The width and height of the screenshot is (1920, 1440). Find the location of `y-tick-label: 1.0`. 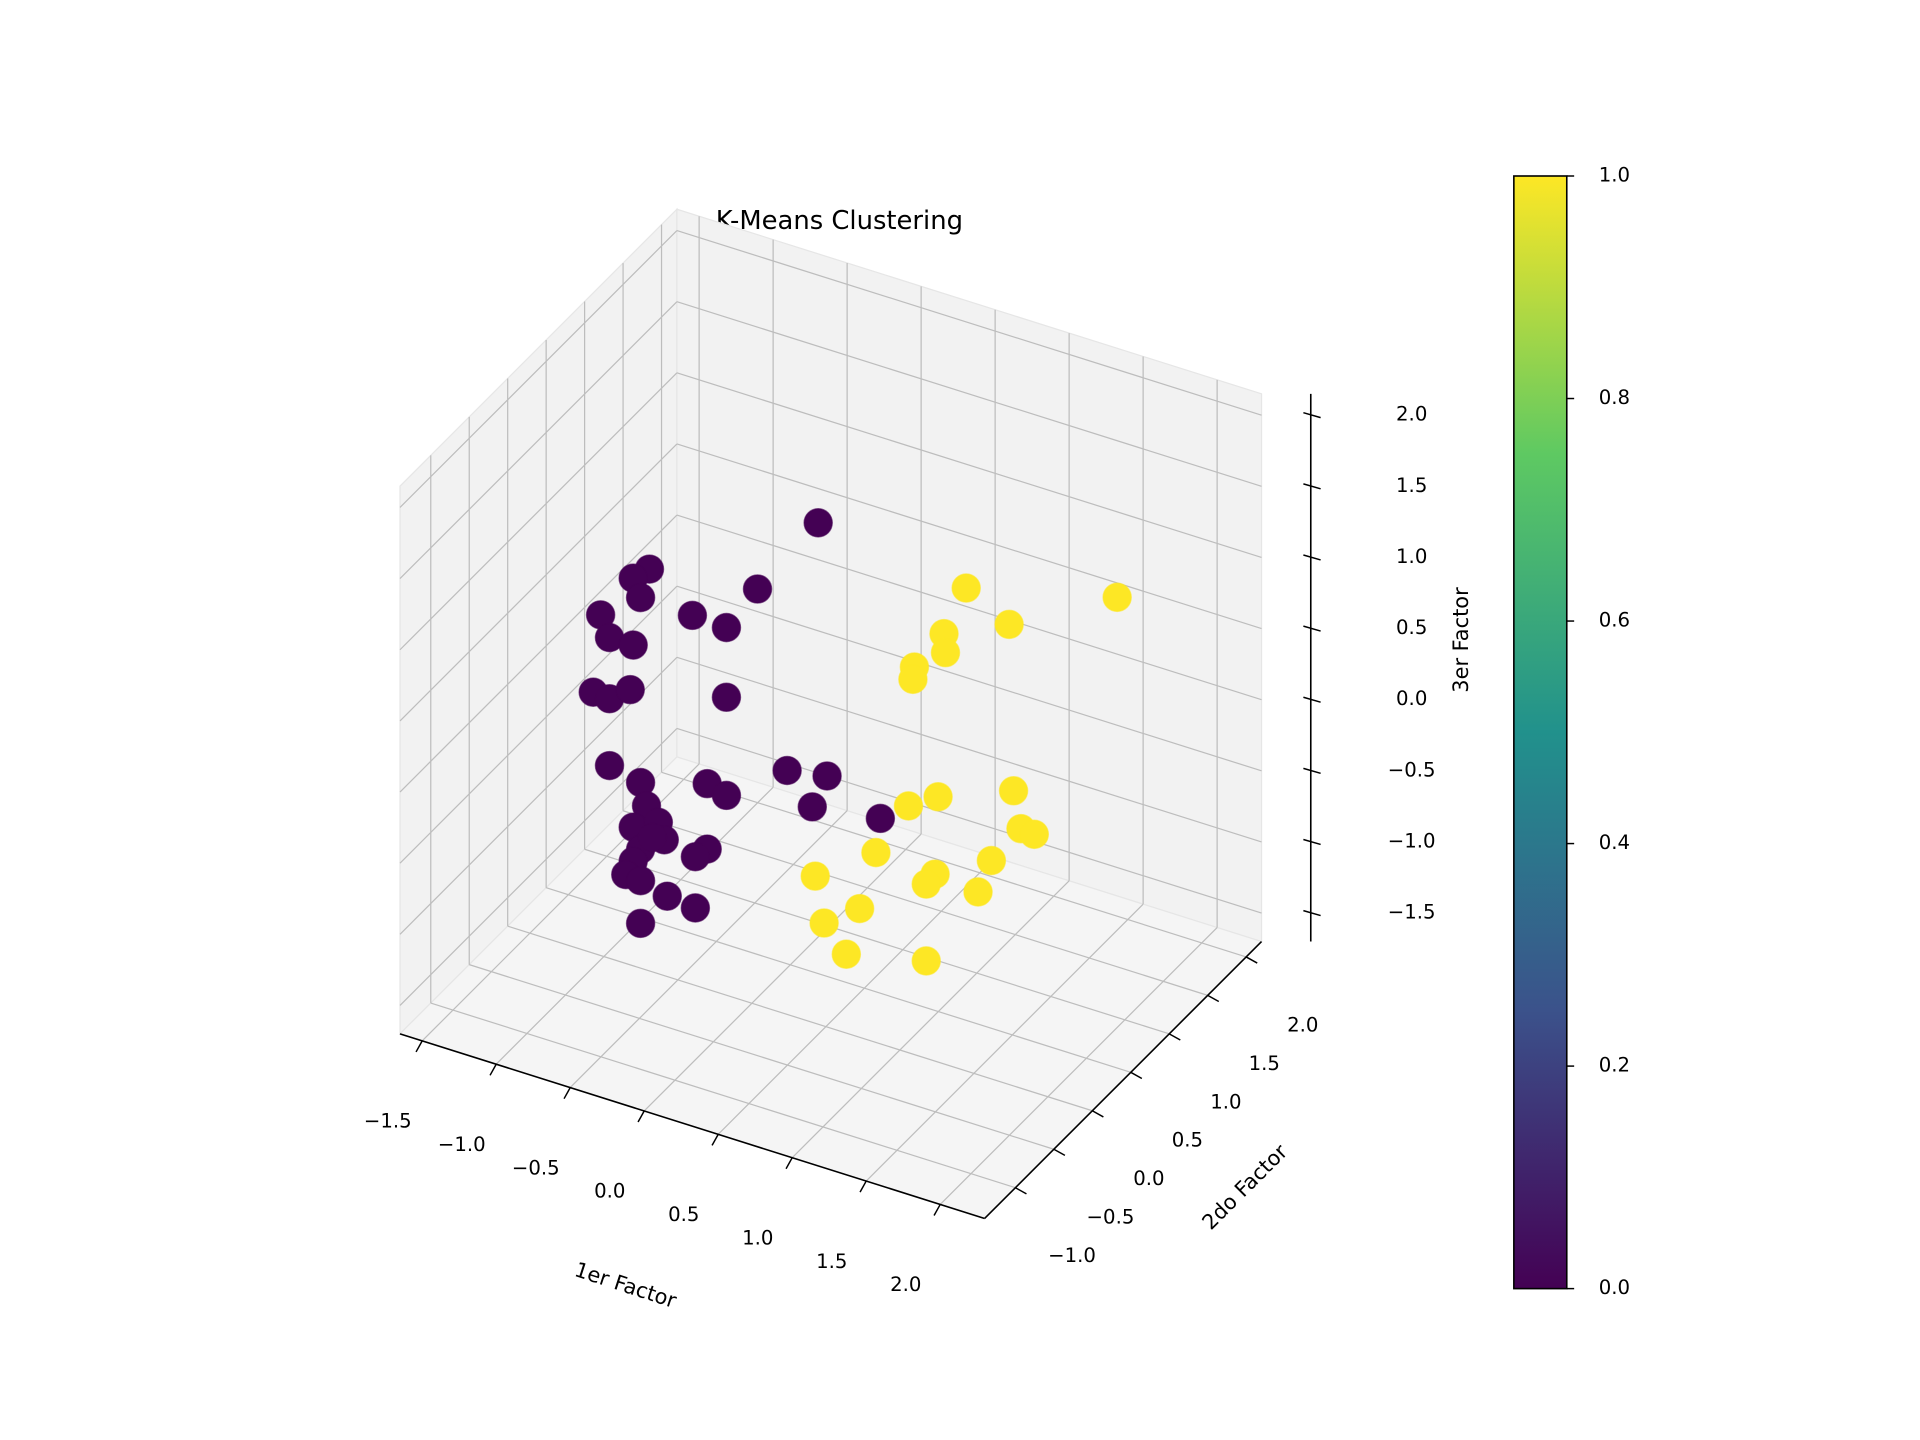

y-tick-label: 1.0 is located at coordinates (1225, 1101).